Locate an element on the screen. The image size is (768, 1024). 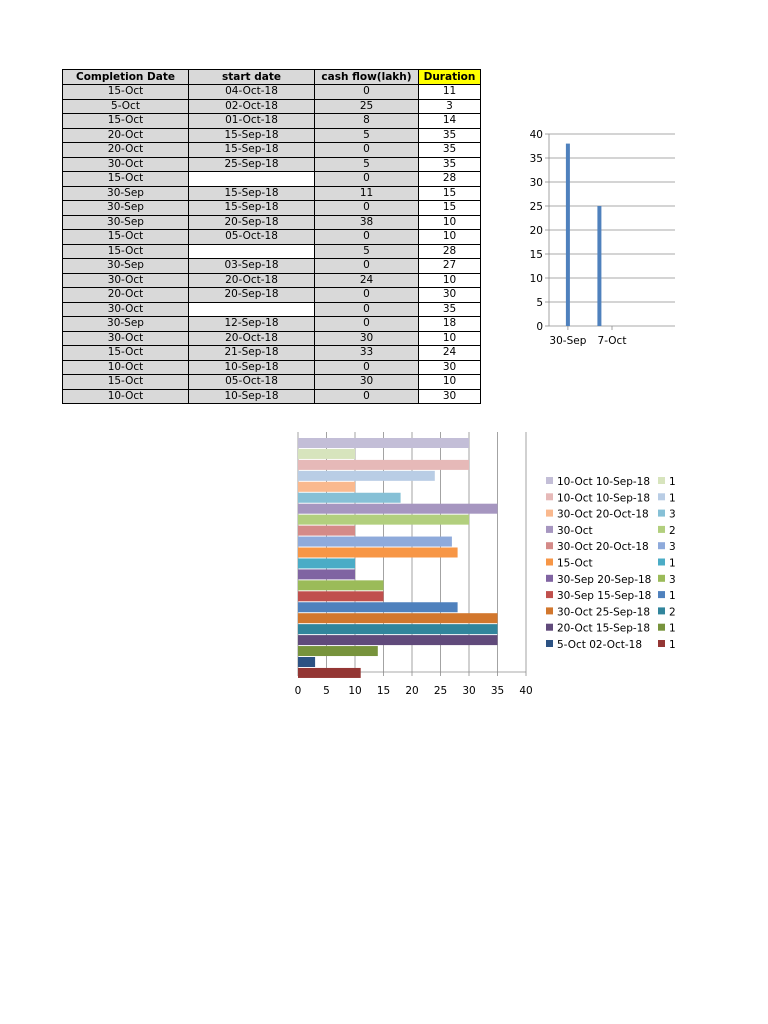
header-completion-date: Completion Date is located at coordinates (125, 77).